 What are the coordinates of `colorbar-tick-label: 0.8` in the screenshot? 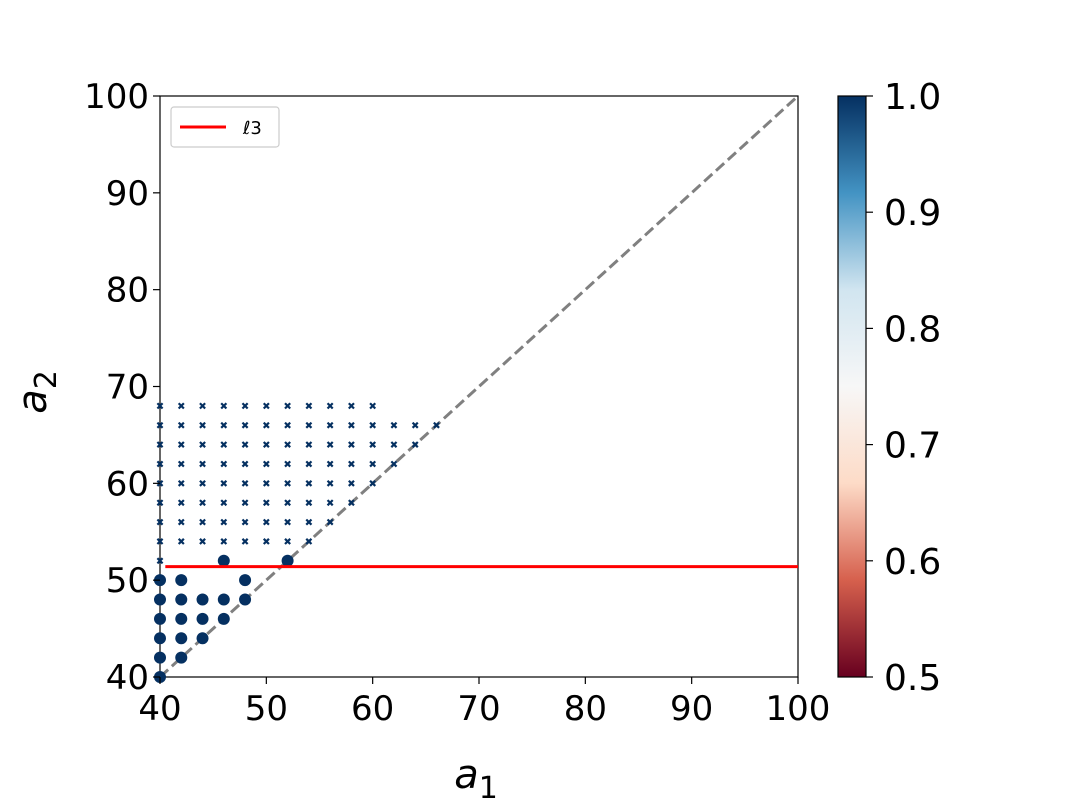 It's located at (912, 329).